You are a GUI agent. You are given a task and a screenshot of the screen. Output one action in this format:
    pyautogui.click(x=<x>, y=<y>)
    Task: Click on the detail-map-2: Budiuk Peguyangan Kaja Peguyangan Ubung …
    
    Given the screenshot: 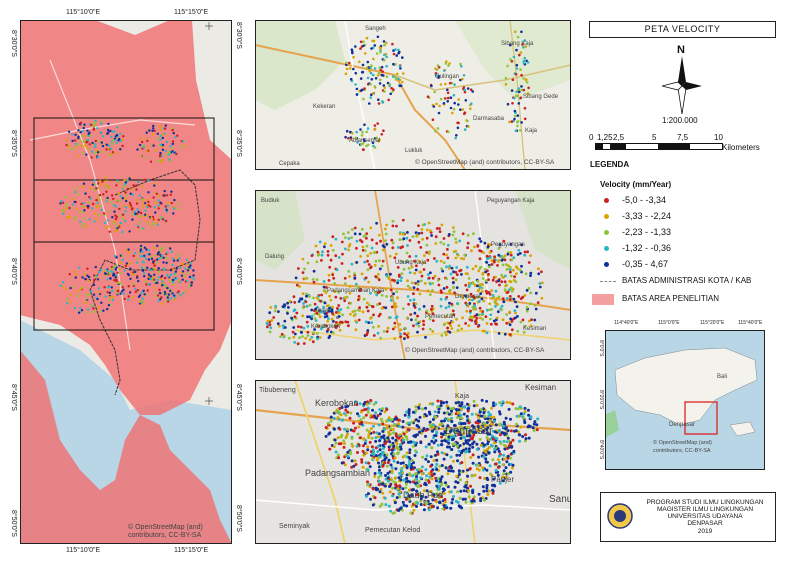 What is the action you would take?
    pyautogui.click(x=413, y=275)
    